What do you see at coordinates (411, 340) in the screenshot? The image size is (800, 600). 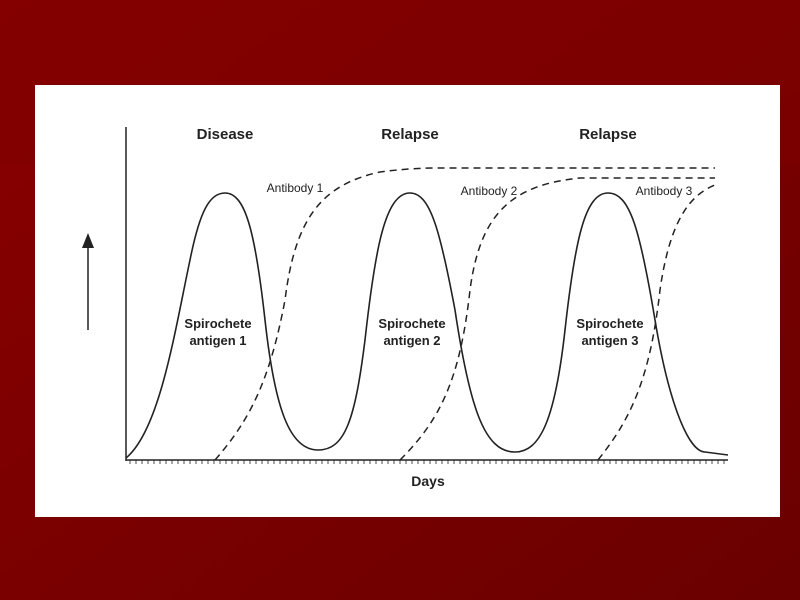 I see `antigen-label: antigen 2` at bounding box center [411, 340].